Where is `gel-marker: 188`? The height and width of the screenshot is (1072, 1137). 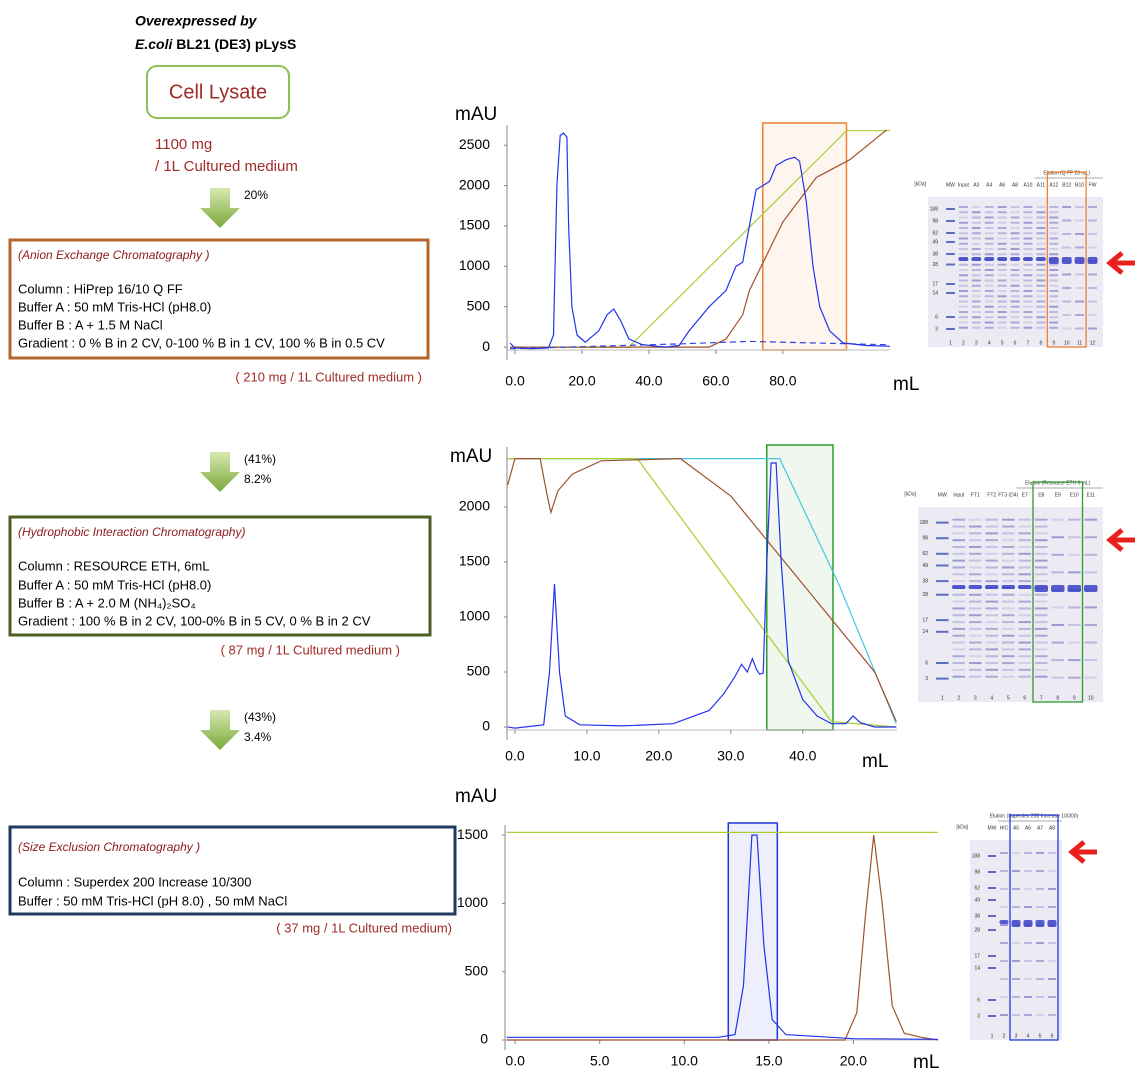 gel-marker: 188 is located at coordinates (934, 209).